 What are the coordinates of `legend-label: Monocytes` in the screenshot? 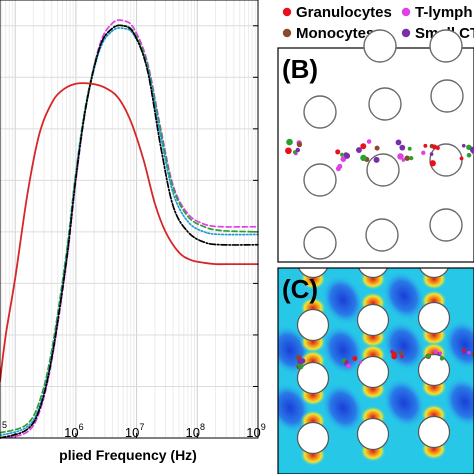 It's located at (335, 33).